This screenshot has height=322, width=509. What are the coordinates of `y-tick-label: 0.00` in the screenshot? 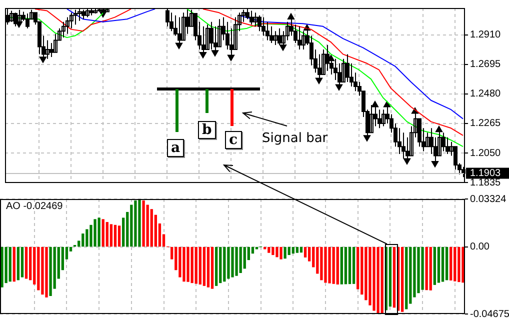 It's located at (480, 247).